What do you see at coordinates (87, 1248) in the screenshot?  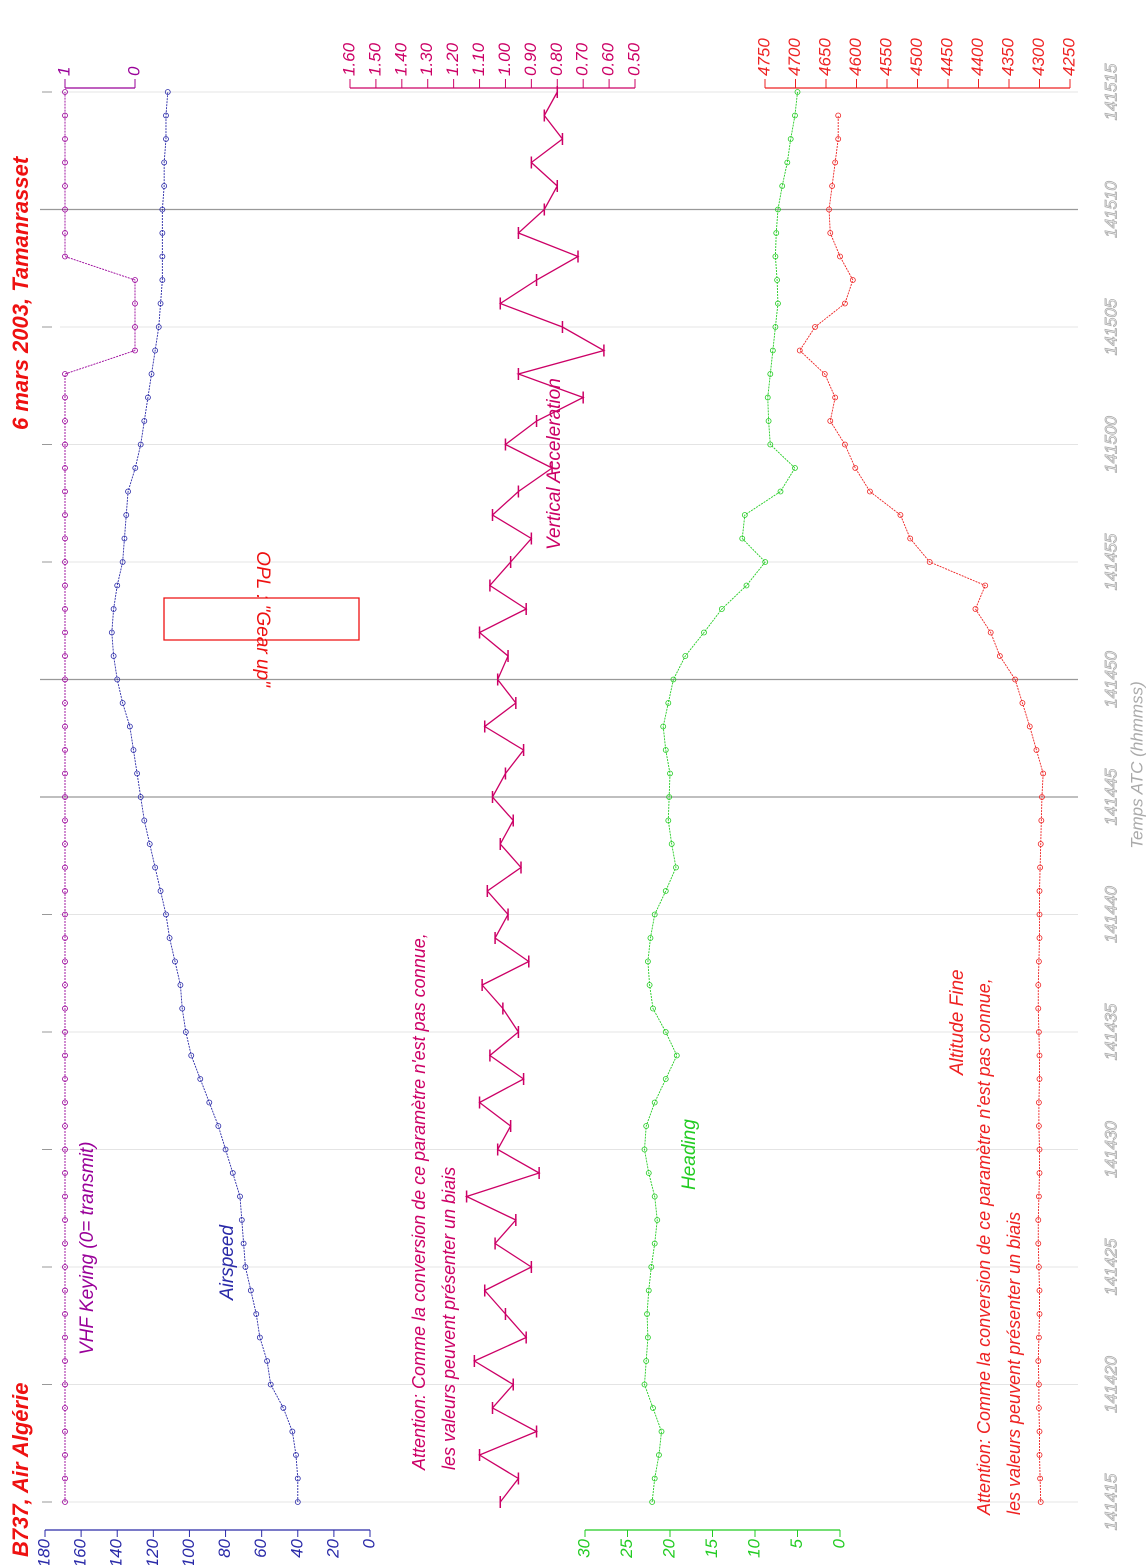 I see `series-label: VHF Keying (0= transmit)` at bounding box center [87, 1248].